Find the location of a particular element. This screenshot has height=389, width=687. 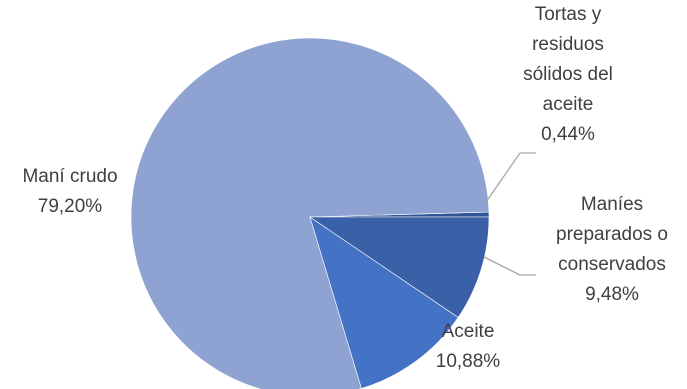

data-label: Maní crudo 79,20% is located at coordinates (69, 191).